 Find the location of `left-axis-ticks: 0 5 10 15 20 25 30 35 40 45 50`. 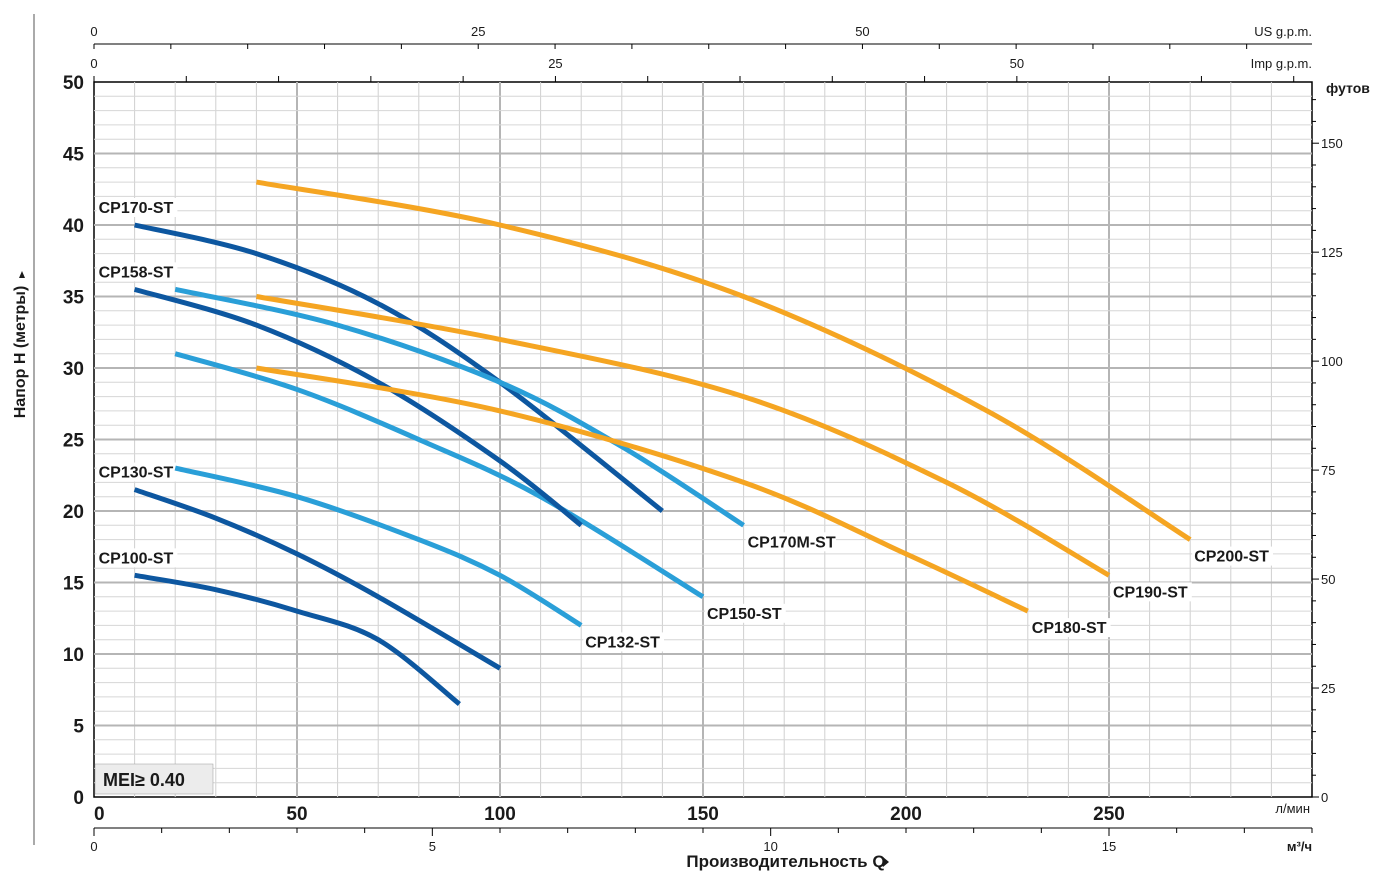

left-axis-ticks: 0 5 10 15 20 25 30 35 40 45 50 is located at coordinates (74, 441).